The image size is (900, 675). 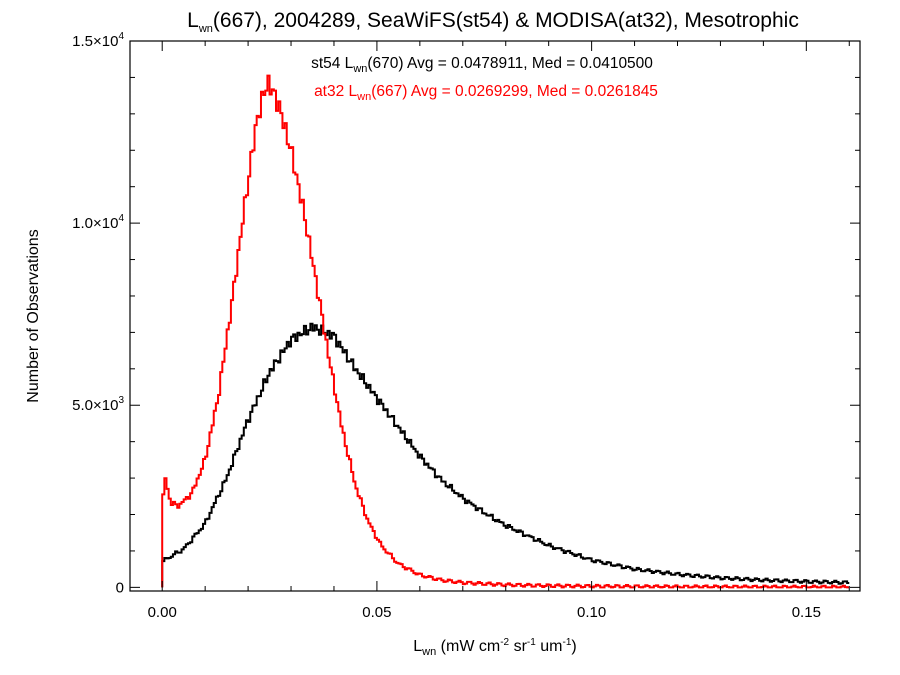 I want to click on x-tick-label: 0.15, so click(x=806, y=612).